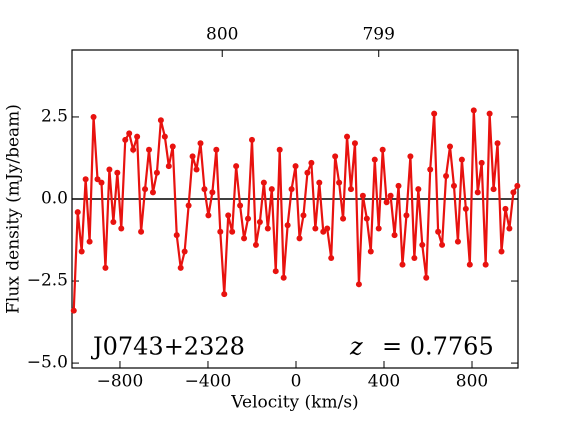 The image size is (576, 421). Describe the element at coordinates (167, 347) in the screenshot. I see `source-label: J0743+2328` at that location.